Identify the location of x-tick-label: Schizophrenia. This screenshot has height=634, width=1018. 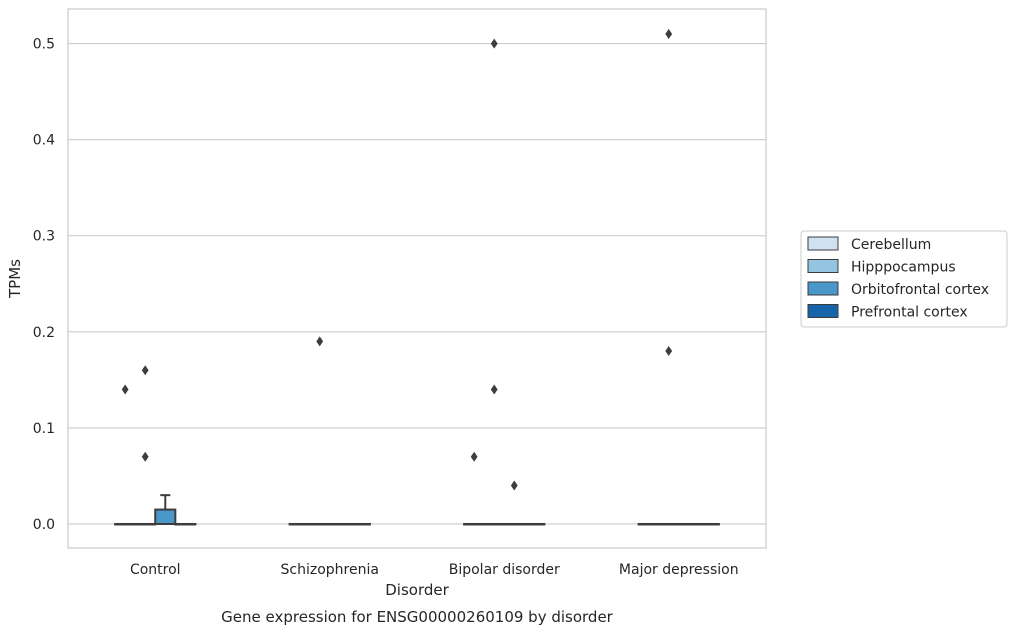
(330, 570).